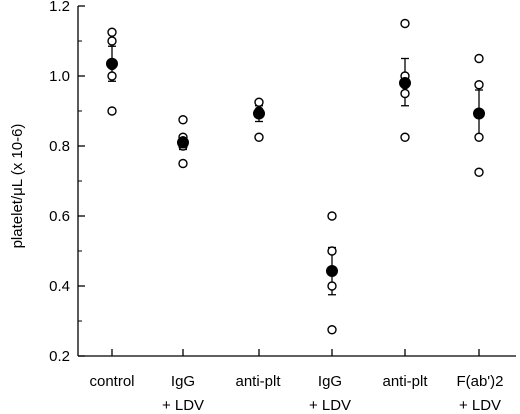 The height and width of the screenshot is (414, 520). Describe the element at coordinates (17, 186) in the screenshot. I see `y-axis-label: platelet/μL (x 10-6)` at that location.